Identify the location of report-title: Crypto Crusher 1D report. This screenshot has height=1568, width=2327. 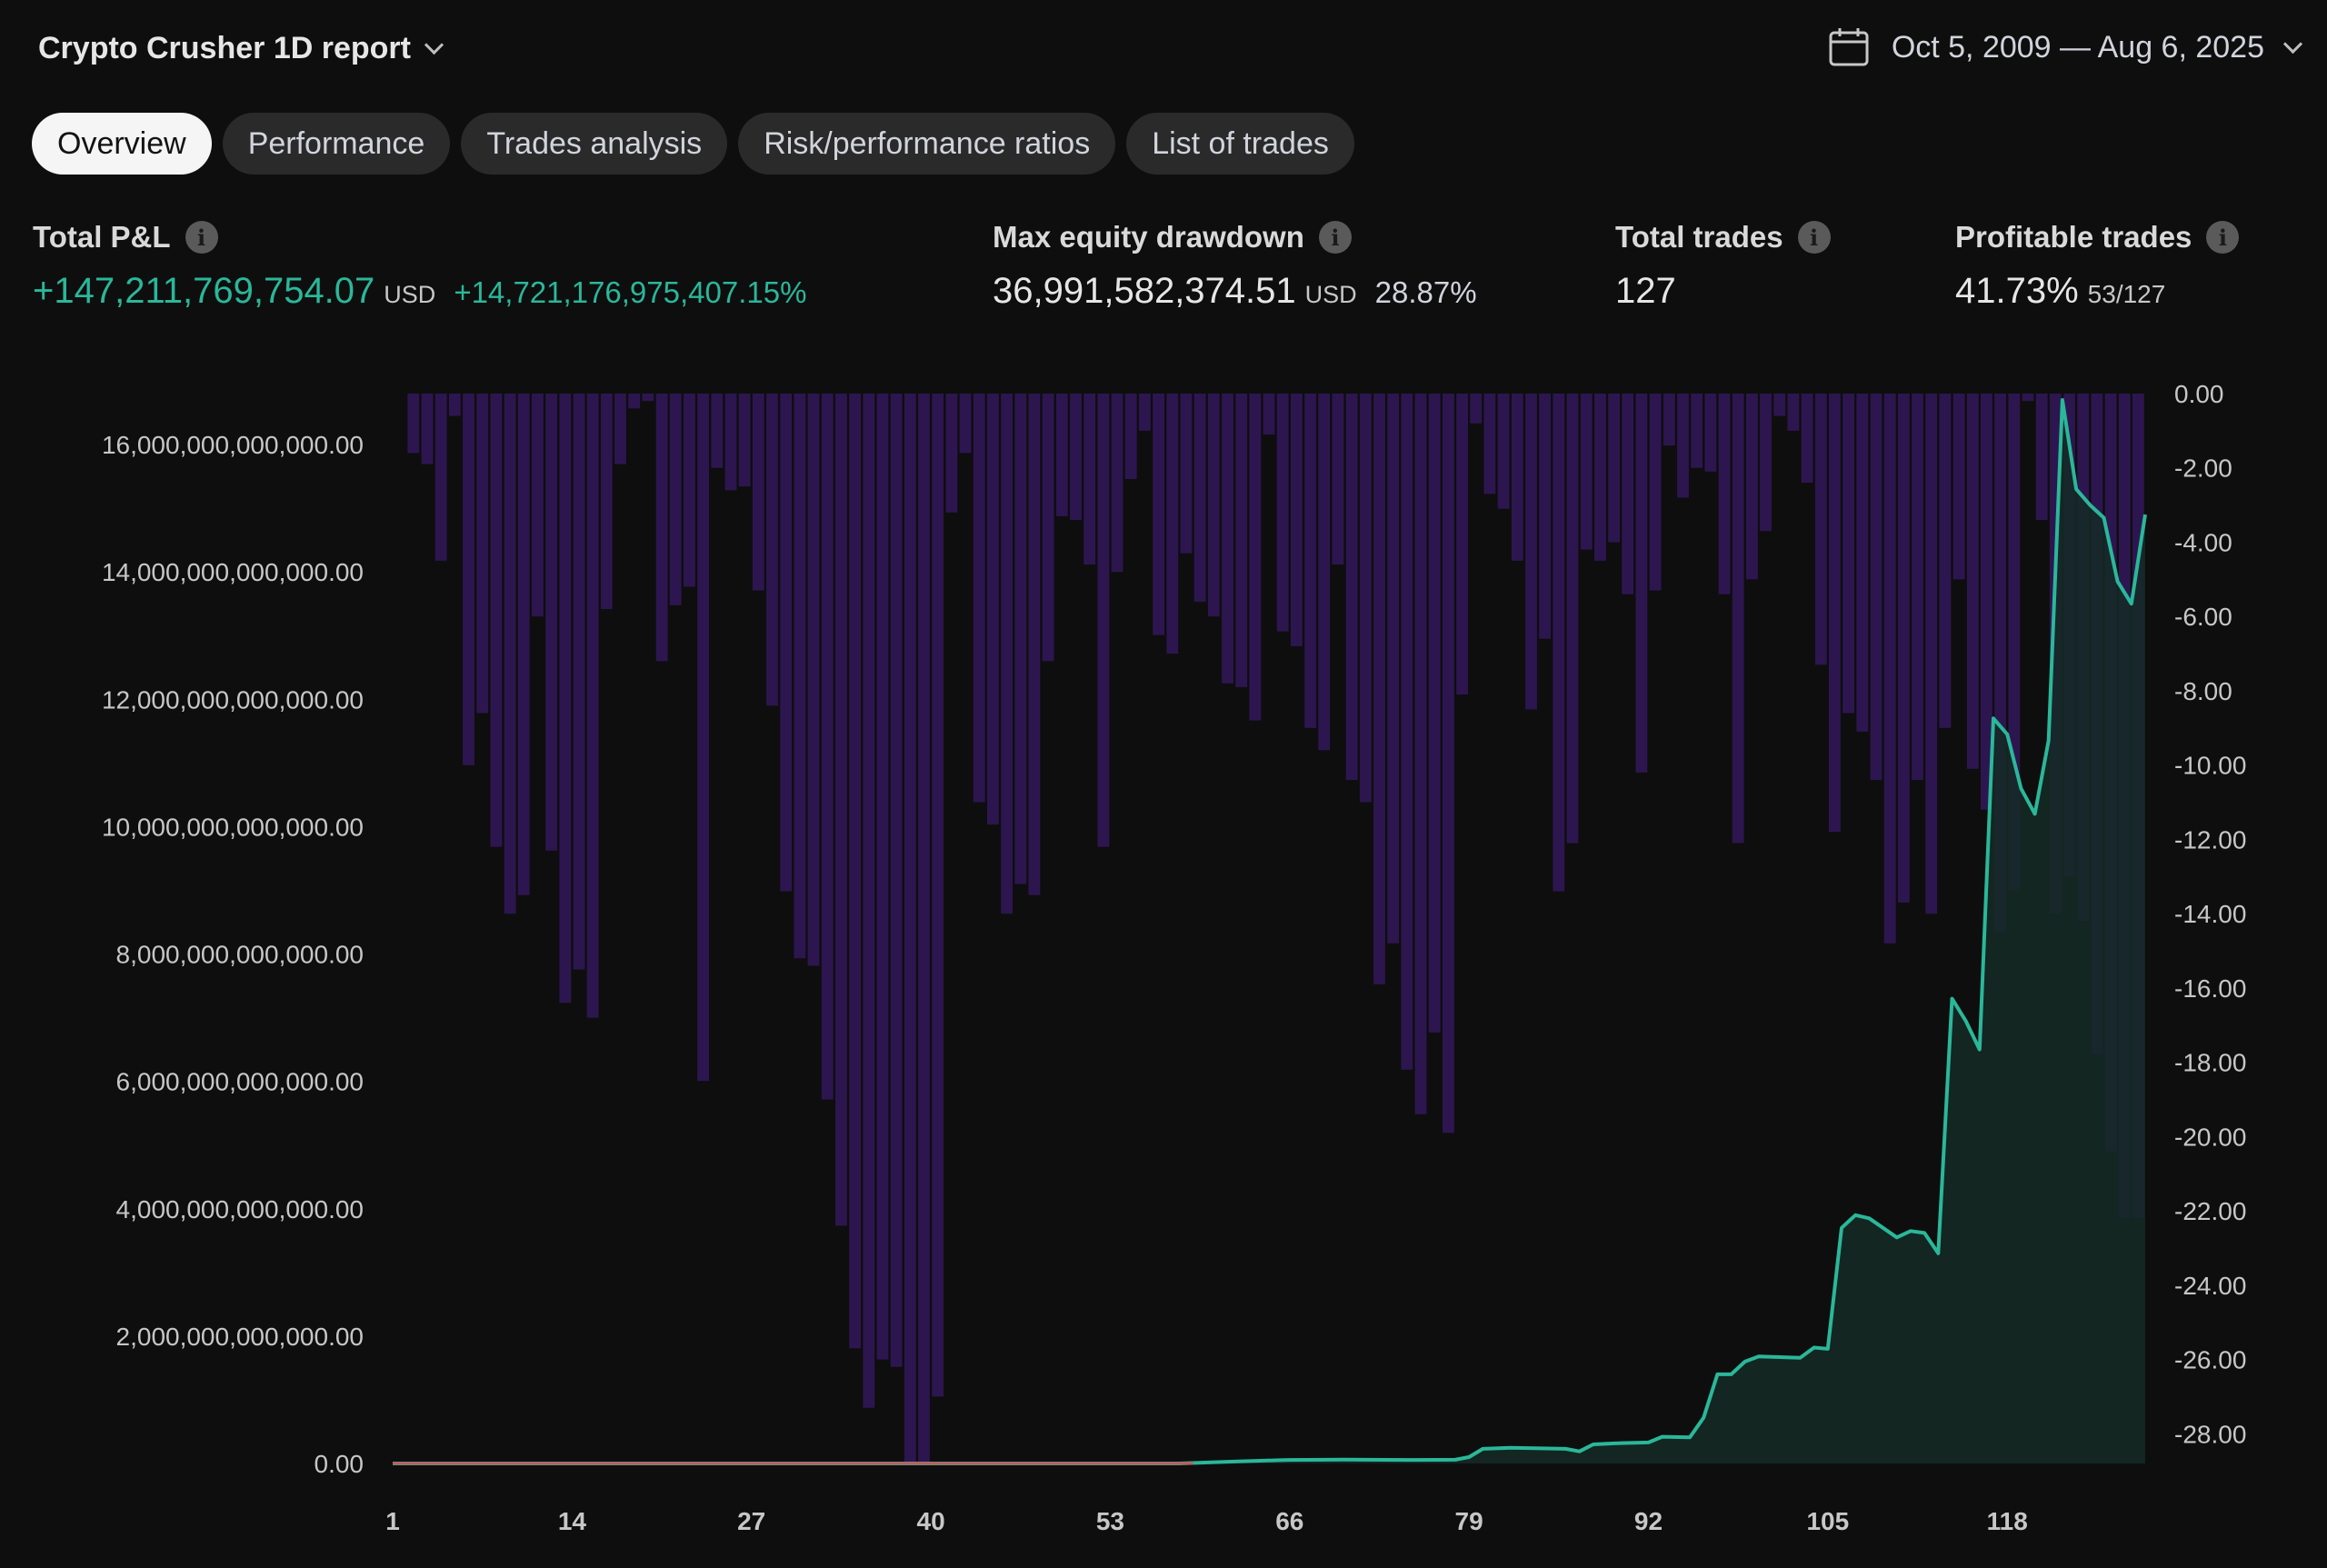
(224, 48).